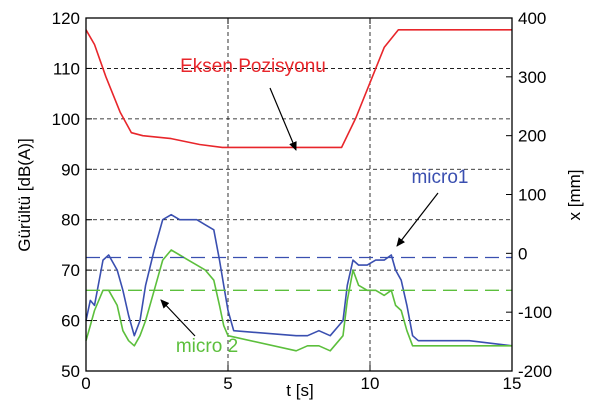 This screenshot has width=592, height=407. What do you see at coordinates (24, 194) in the screenshot?
I see `y-axis-left-label: Gürültü [dB(A)]` at bounding box center [24, 194].